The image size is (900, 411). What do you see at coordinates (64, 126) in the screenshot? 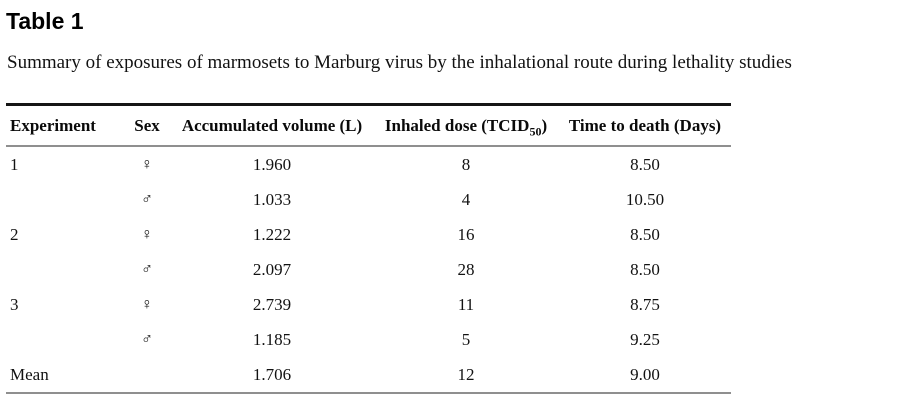
I see `header-experiment: Experiment` at bounding box center [64, 126].